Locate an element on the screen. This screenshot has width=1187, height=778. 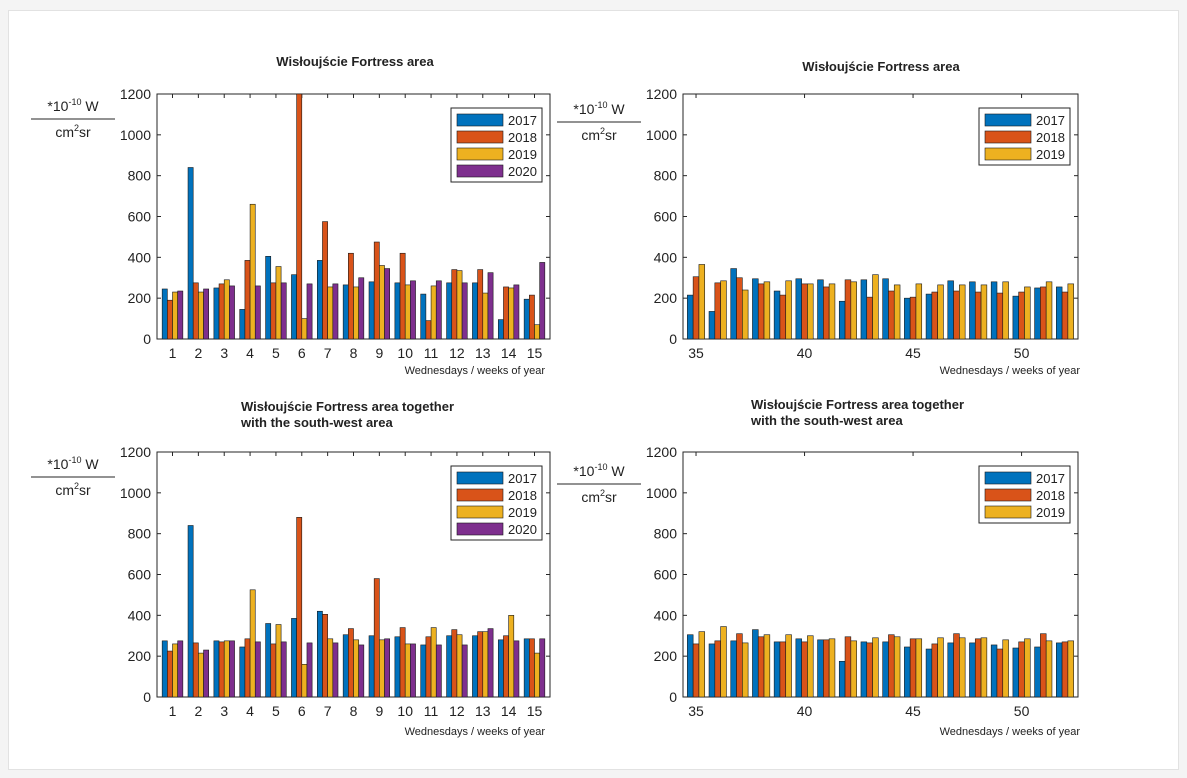
x-tick-label: 1 is located at coordinates (173, 711).